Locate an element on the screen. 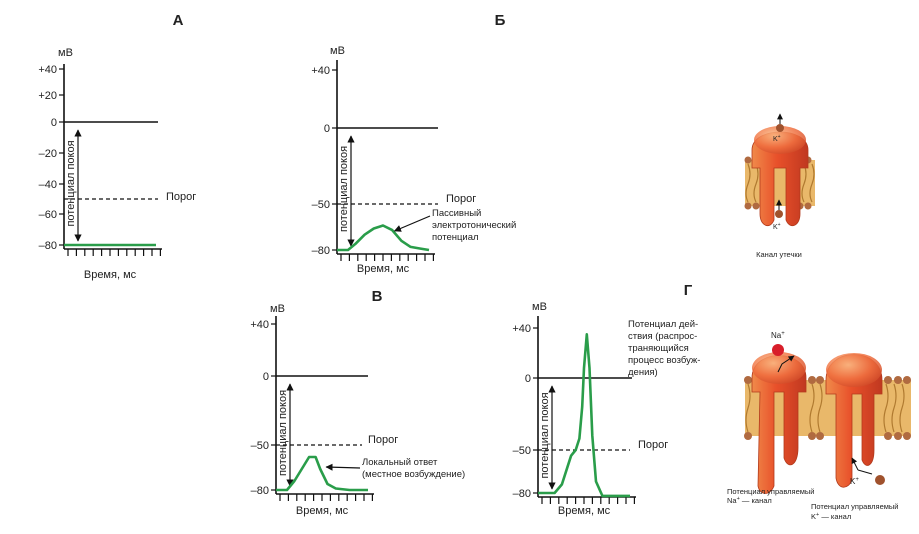 The width and height of the screenshot is (919, 534). panel-a-letter: А is located at coordinates (178, 20).